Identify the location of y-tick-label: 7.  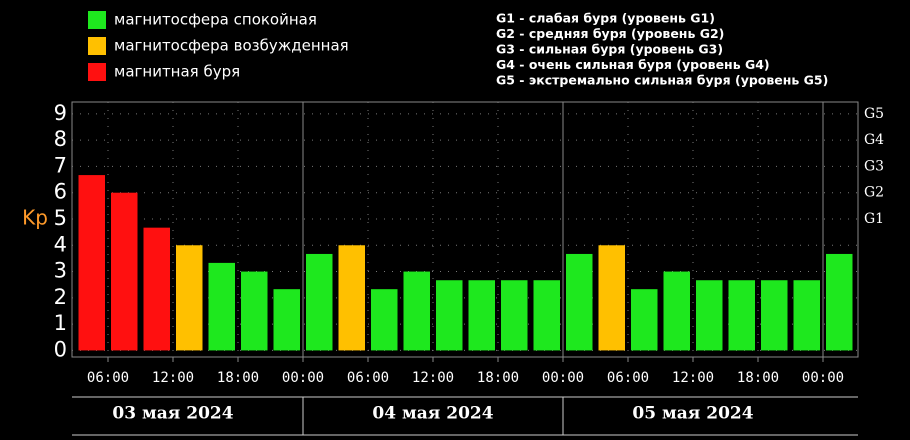
(60, 165).